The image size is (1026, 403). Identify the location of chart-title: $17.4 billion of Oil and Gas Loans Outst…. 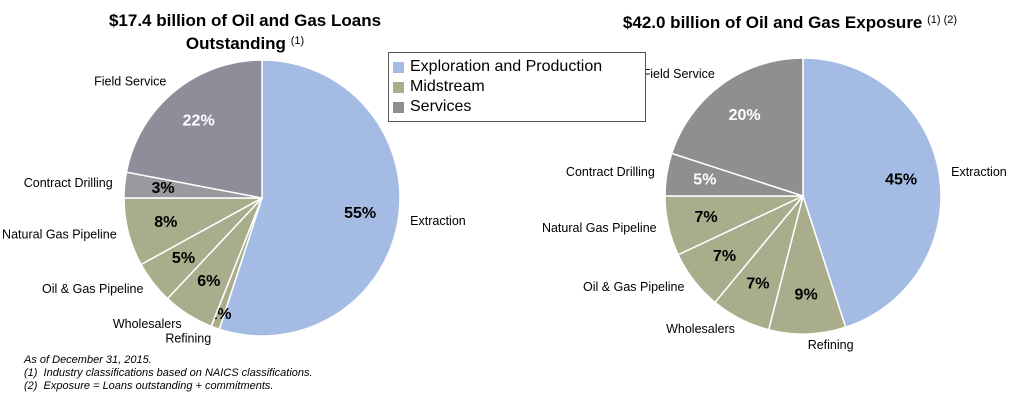
(245, 32).